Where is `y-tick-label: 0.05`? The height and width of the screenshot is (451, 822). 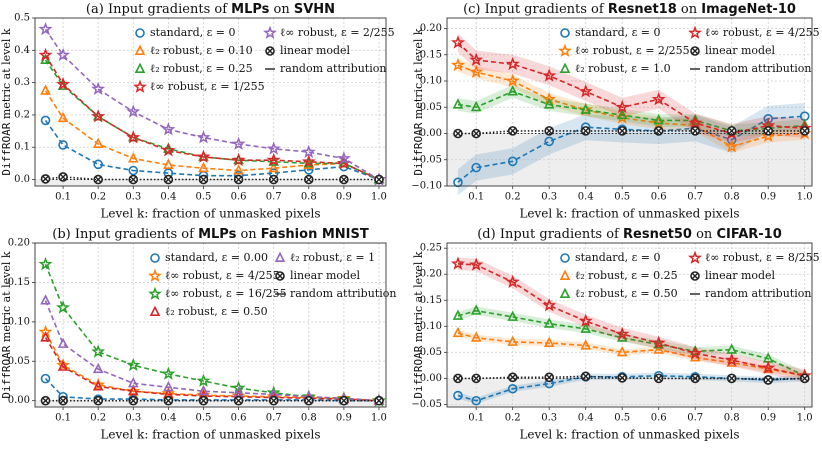 y-tick-label: 0.05 is located at coordinates (431, 352).